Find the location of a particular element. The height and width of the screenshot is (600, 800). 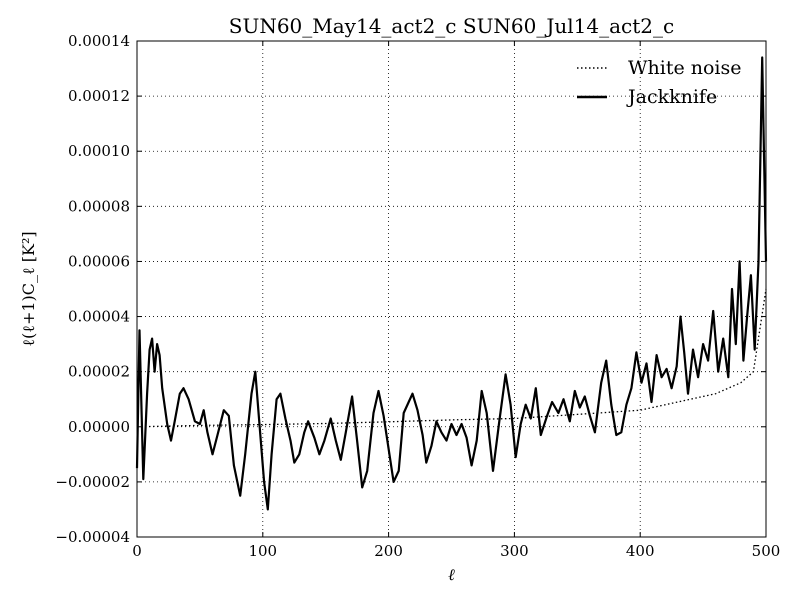

y-tick-label: 0.00004 is located at coordinates (99, 317).